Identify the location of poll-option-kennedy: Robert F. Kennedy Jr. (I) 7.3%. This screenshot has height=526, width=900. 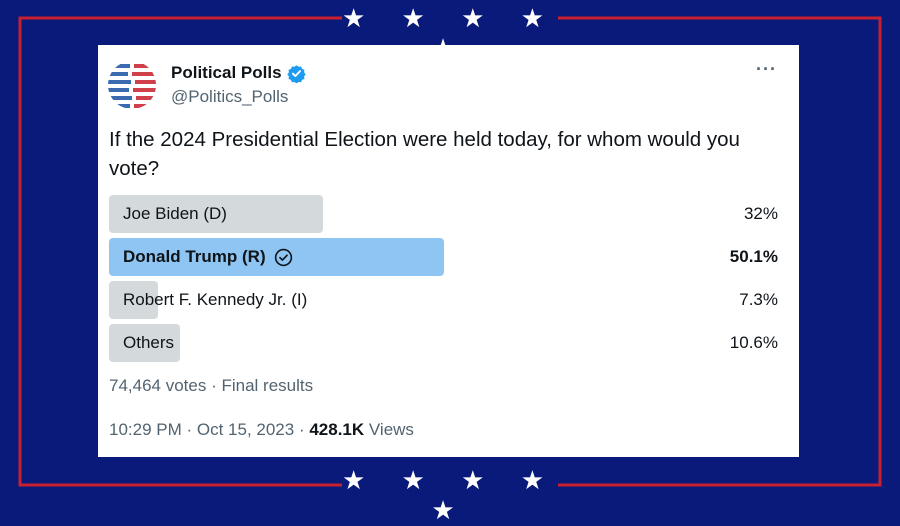
(443, 300).